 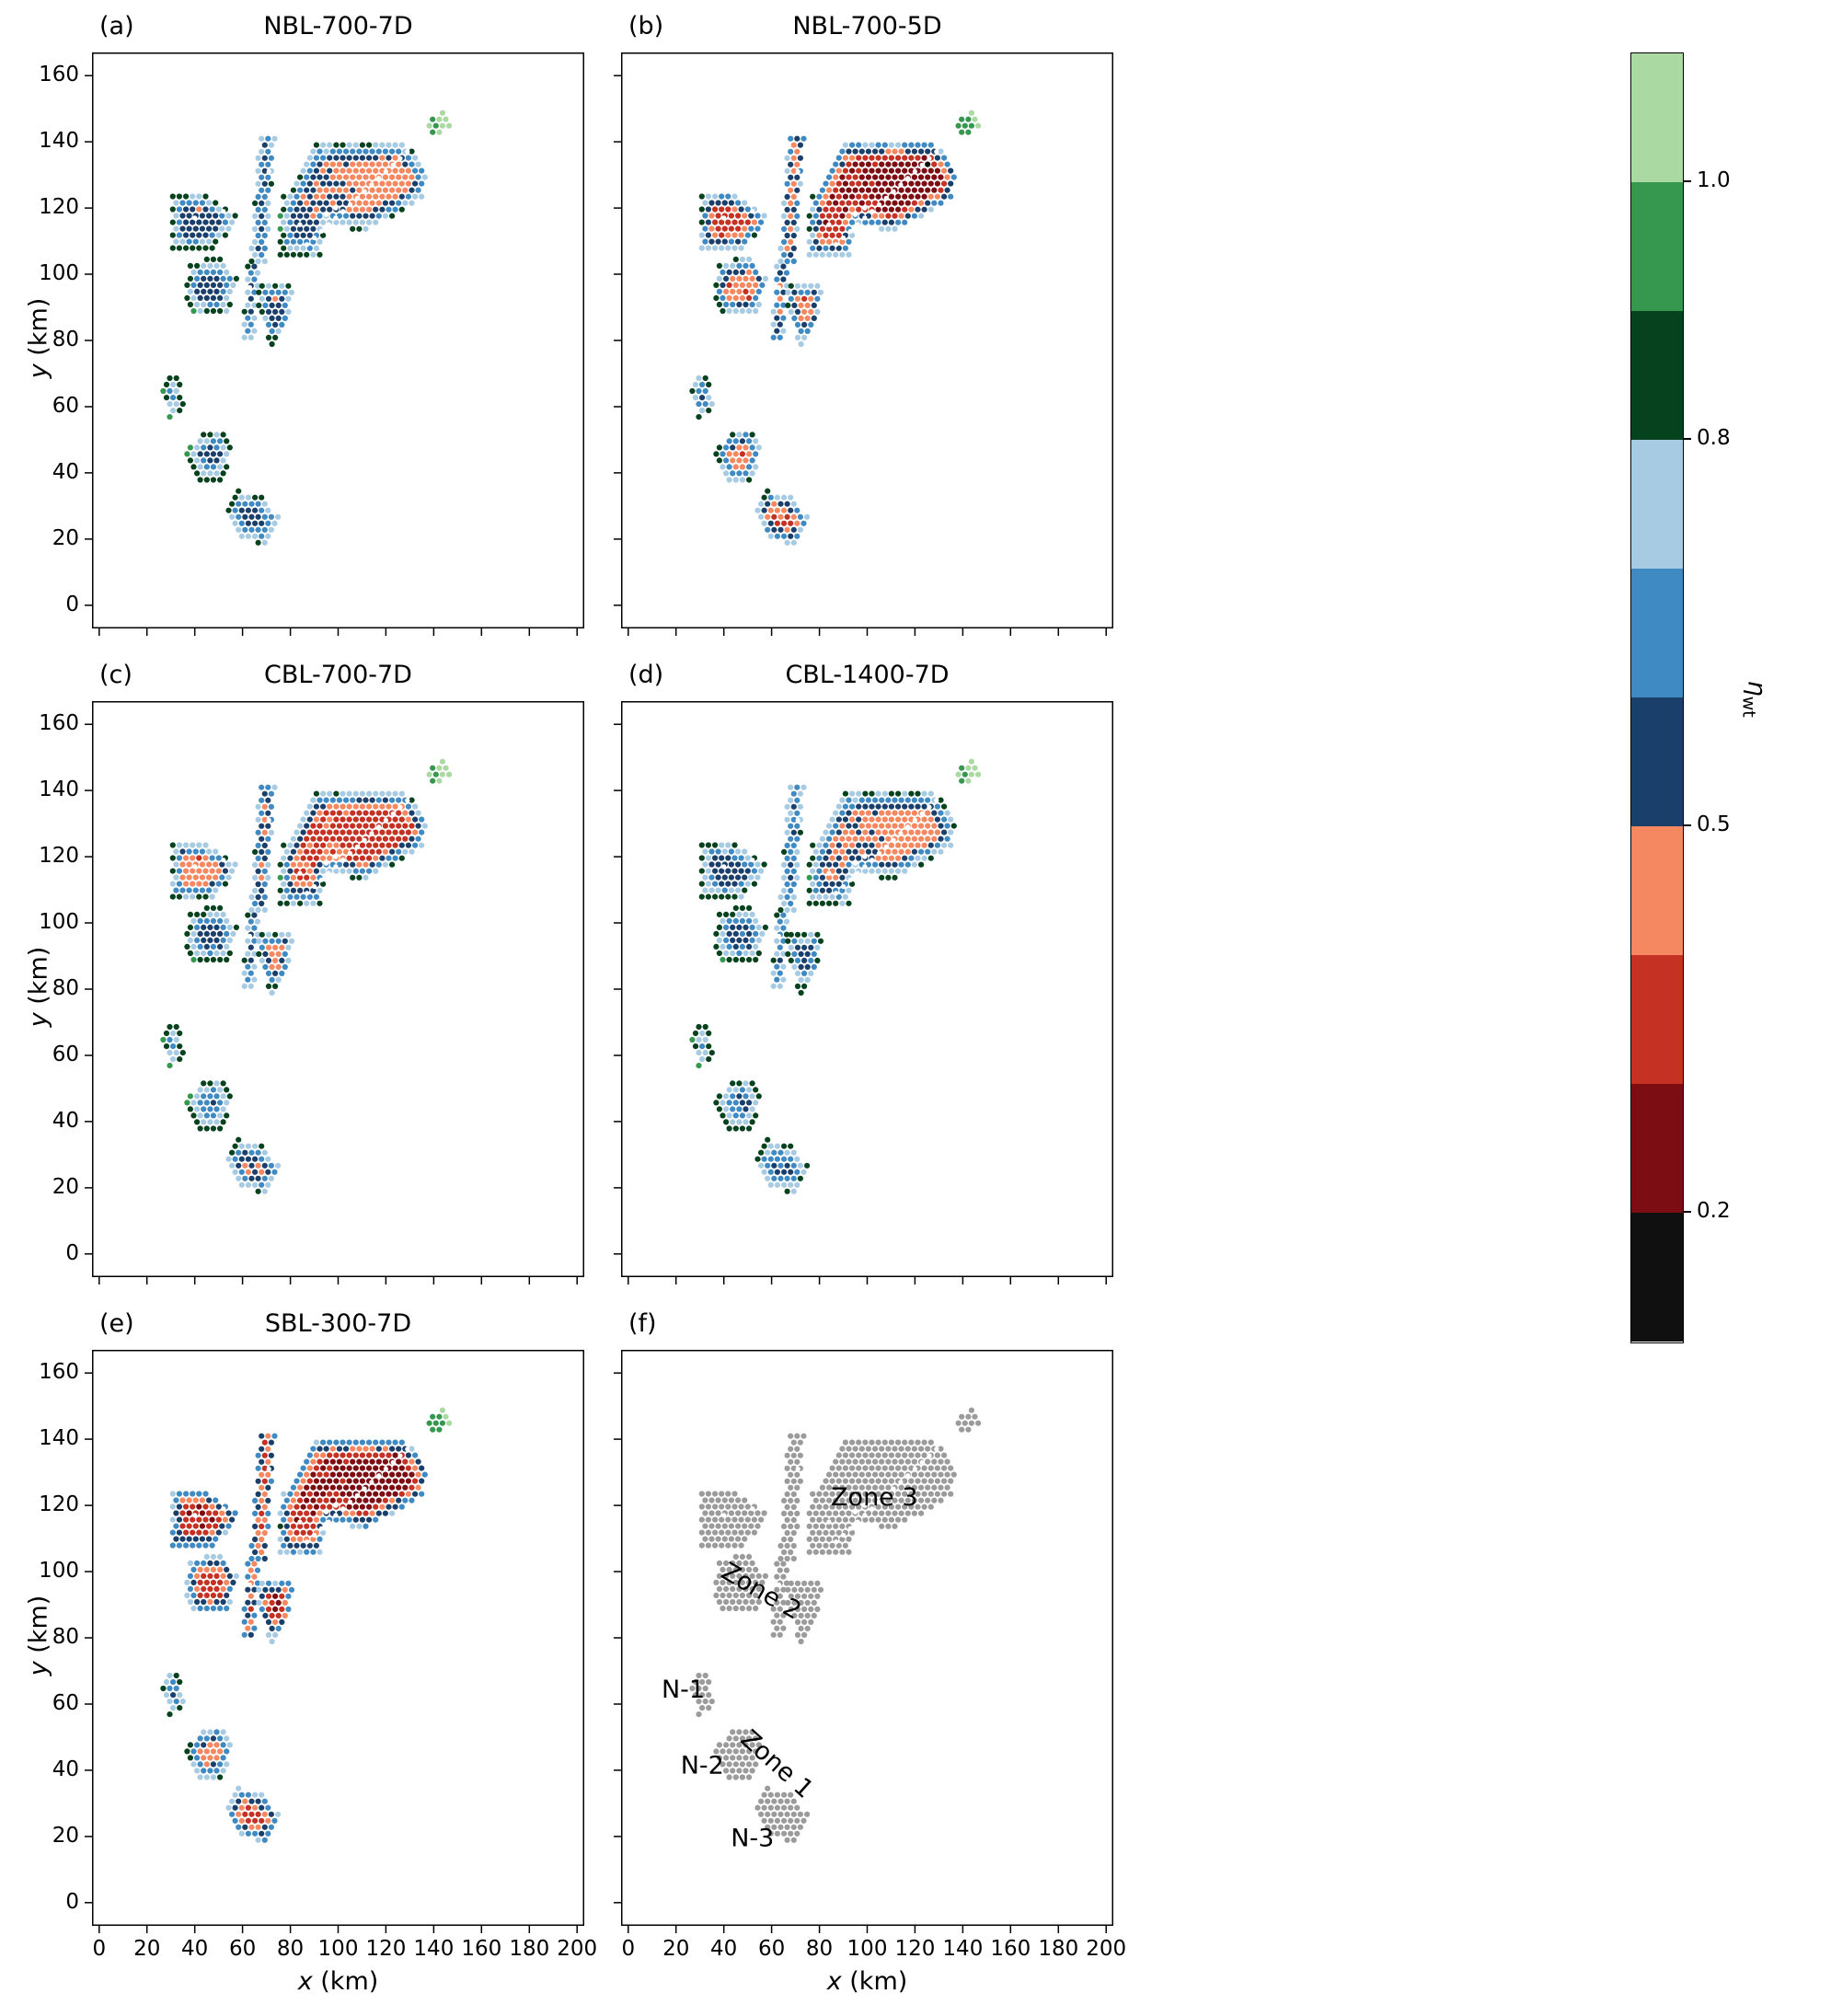 What do you see at coordinates (1657, 698) in the screenshot?
I see `colorbar` at bounding box center [1657, 698].